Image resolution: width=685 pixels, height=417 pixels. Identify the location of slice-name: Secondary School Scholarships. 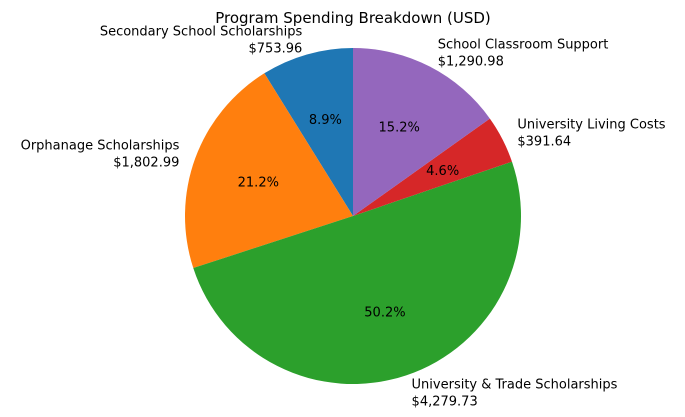
(201, 31).